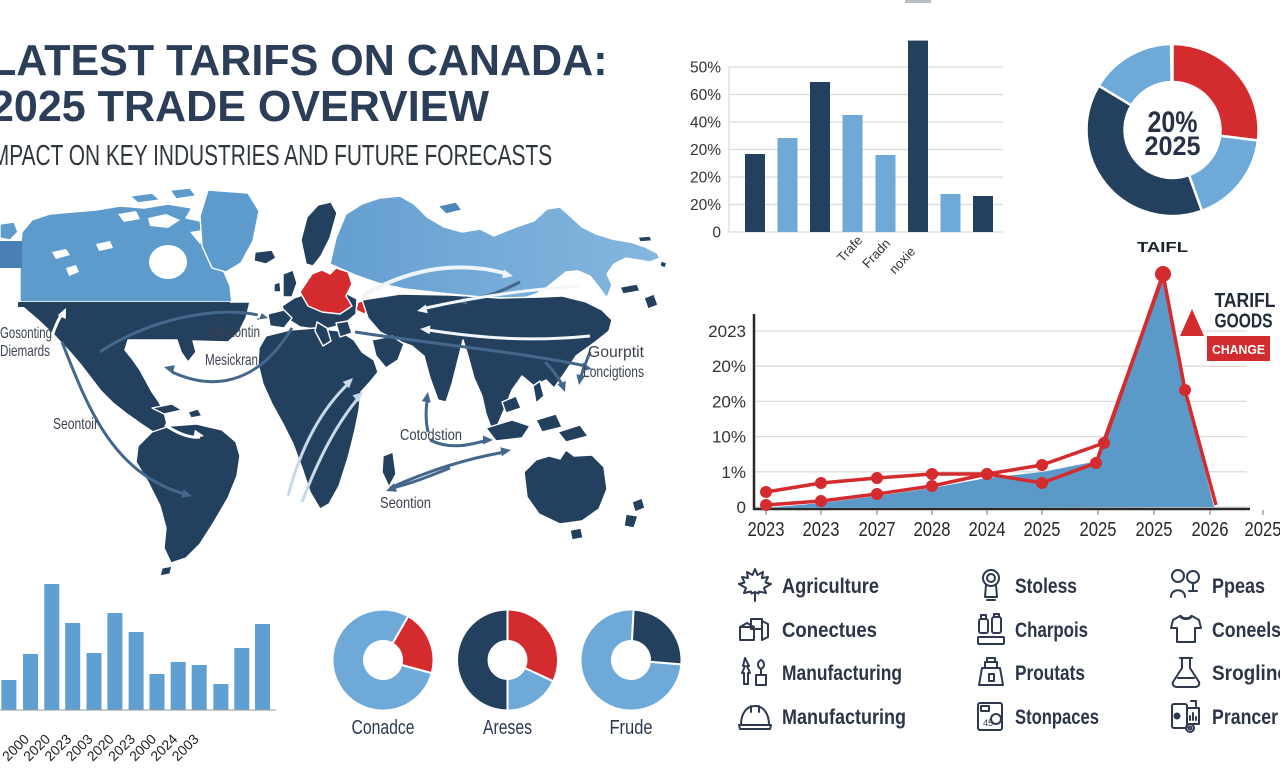 This screenshot has width=1280, height=769. I want to click on svg-text: CHANGE, so click(1238, 350).